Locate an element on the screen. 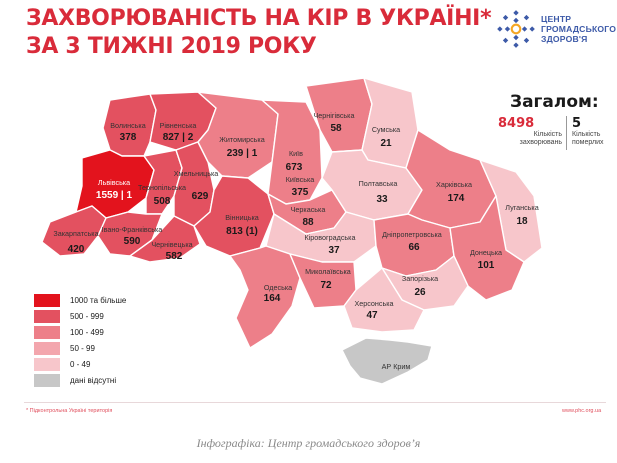  region-name-chernihiv: Чернігівська is located at coordinates (334, 115).